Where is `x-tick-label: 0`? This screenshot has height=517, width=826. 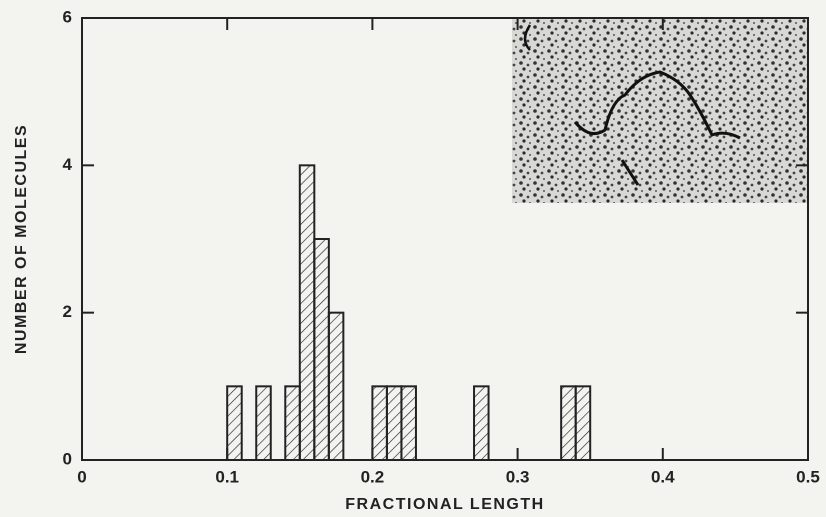 x-tick-label: 0 is located at coordinates (81, 476).